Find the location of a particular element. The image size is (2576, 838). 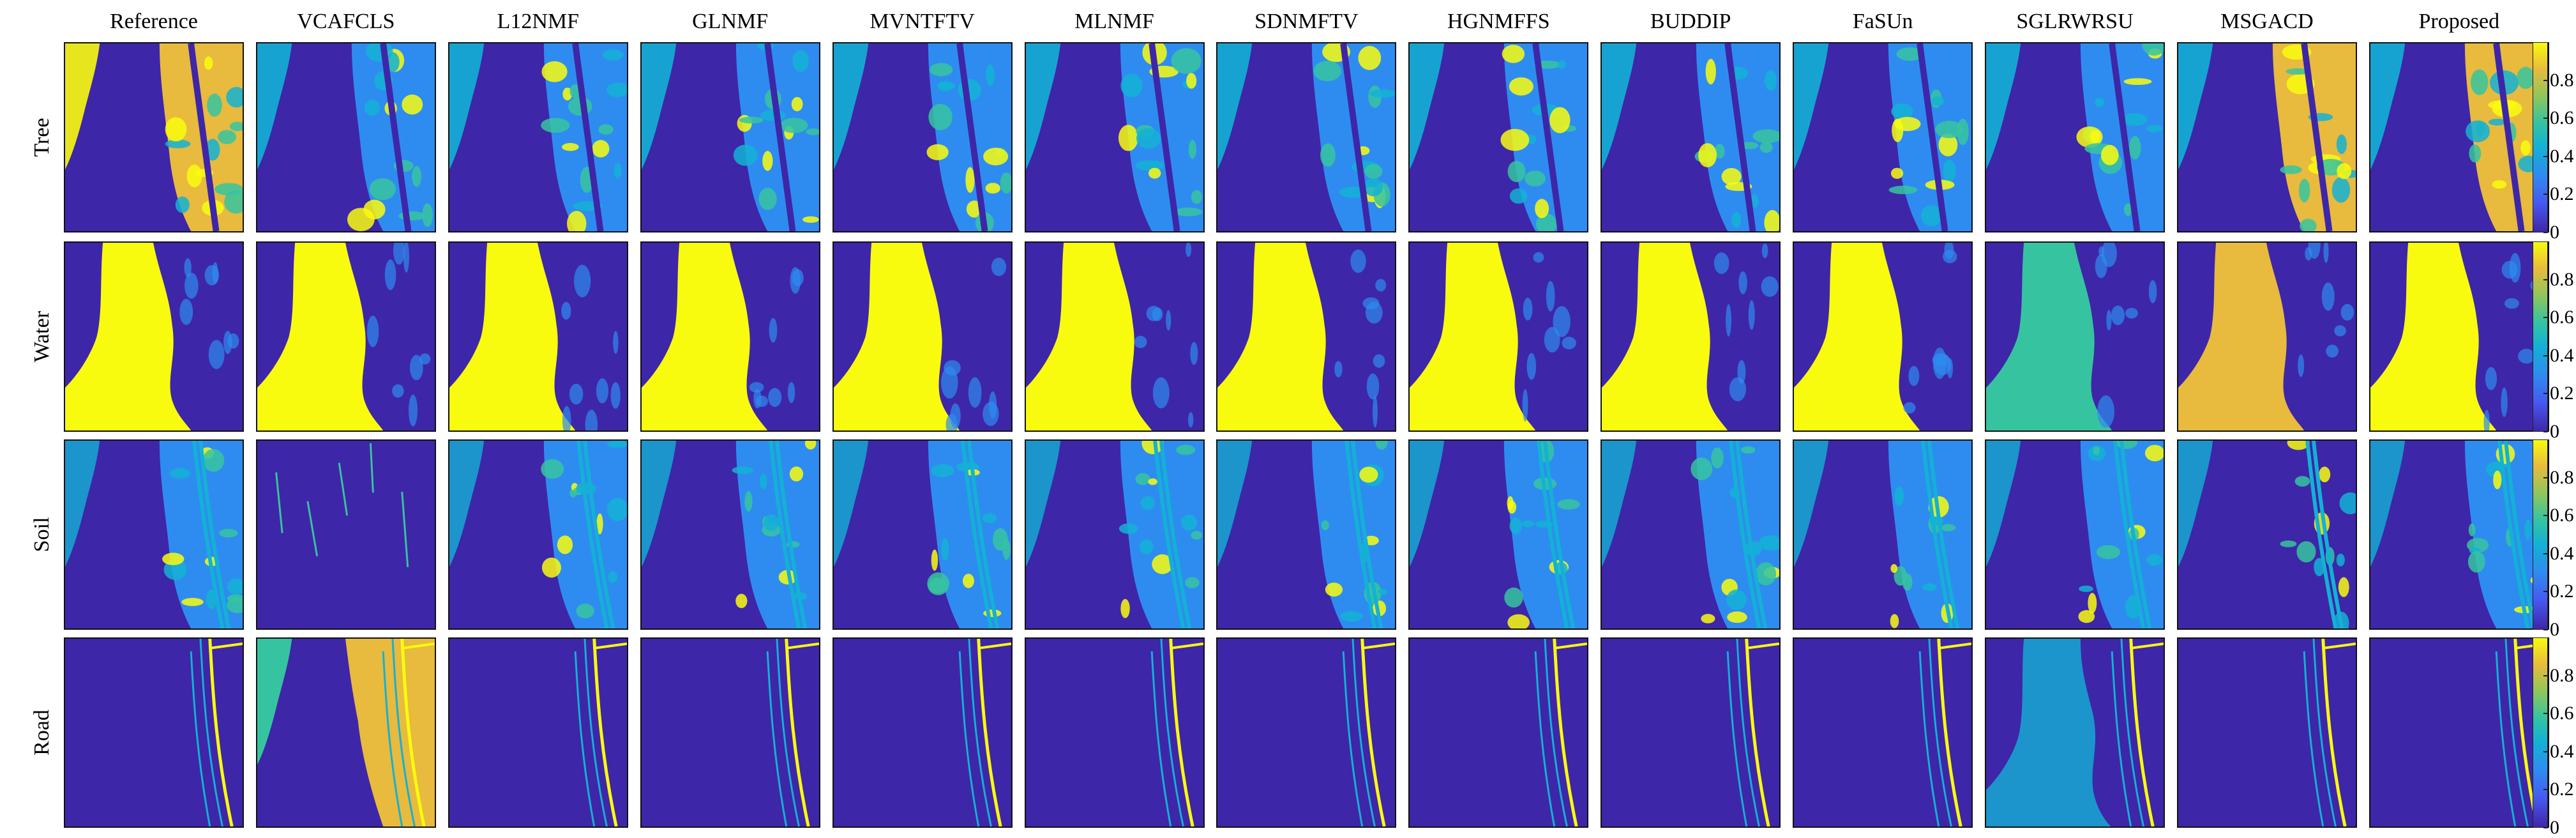

column-title-l12nmf: L12NMF is located at coordinates (538, 21).